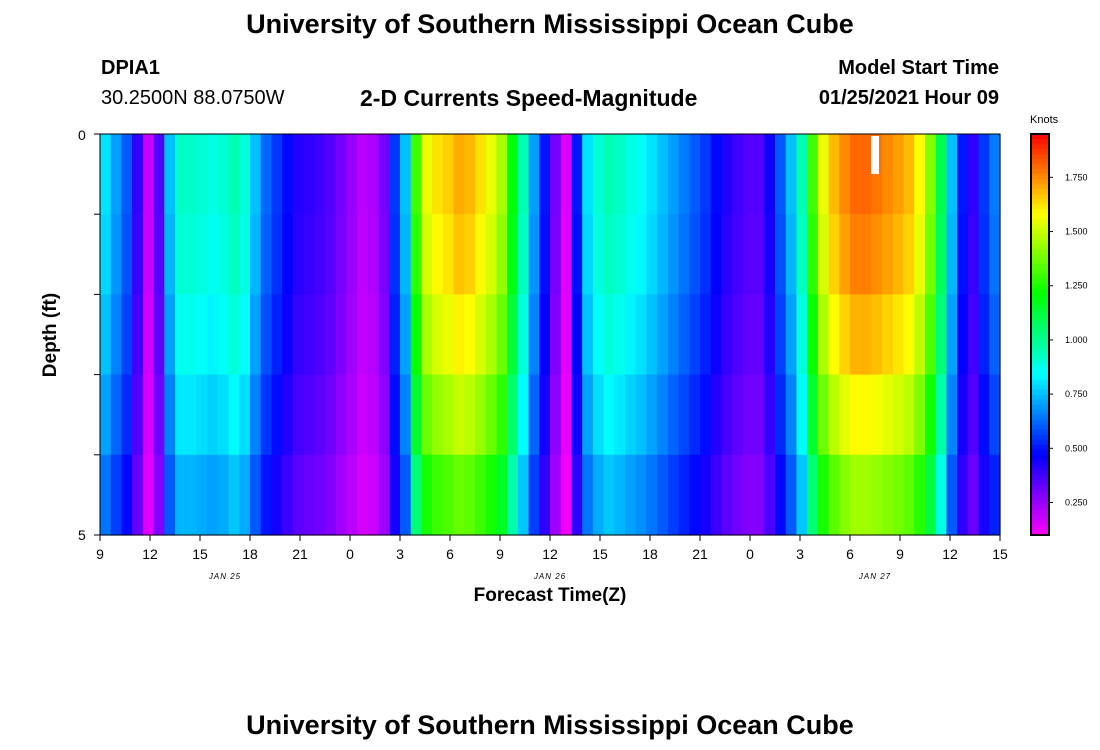  What do you see at coordinates (850, 554) in the screenshot?
I see `x-tick-label: 6` at bounding box center [850, 554].